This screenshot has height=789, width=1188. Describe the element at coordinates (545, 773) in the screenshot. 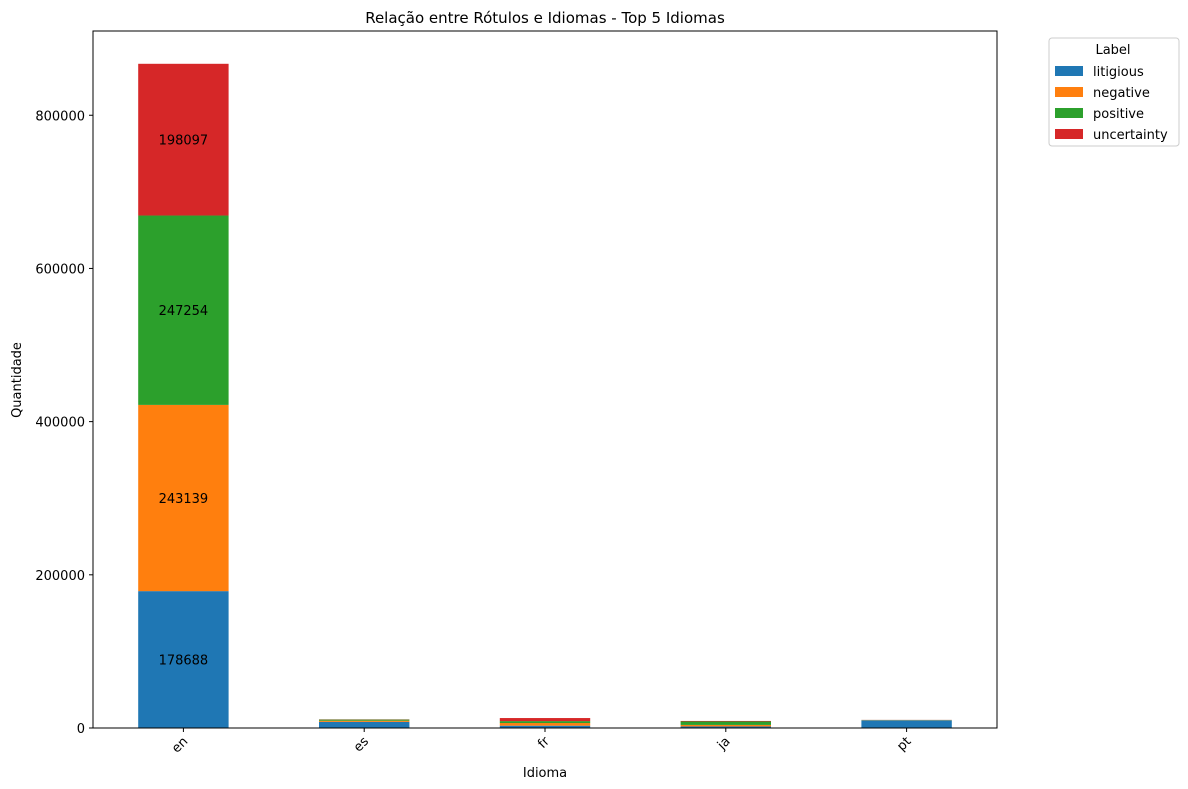

I see `x-axis-label: Idioma` at that location.